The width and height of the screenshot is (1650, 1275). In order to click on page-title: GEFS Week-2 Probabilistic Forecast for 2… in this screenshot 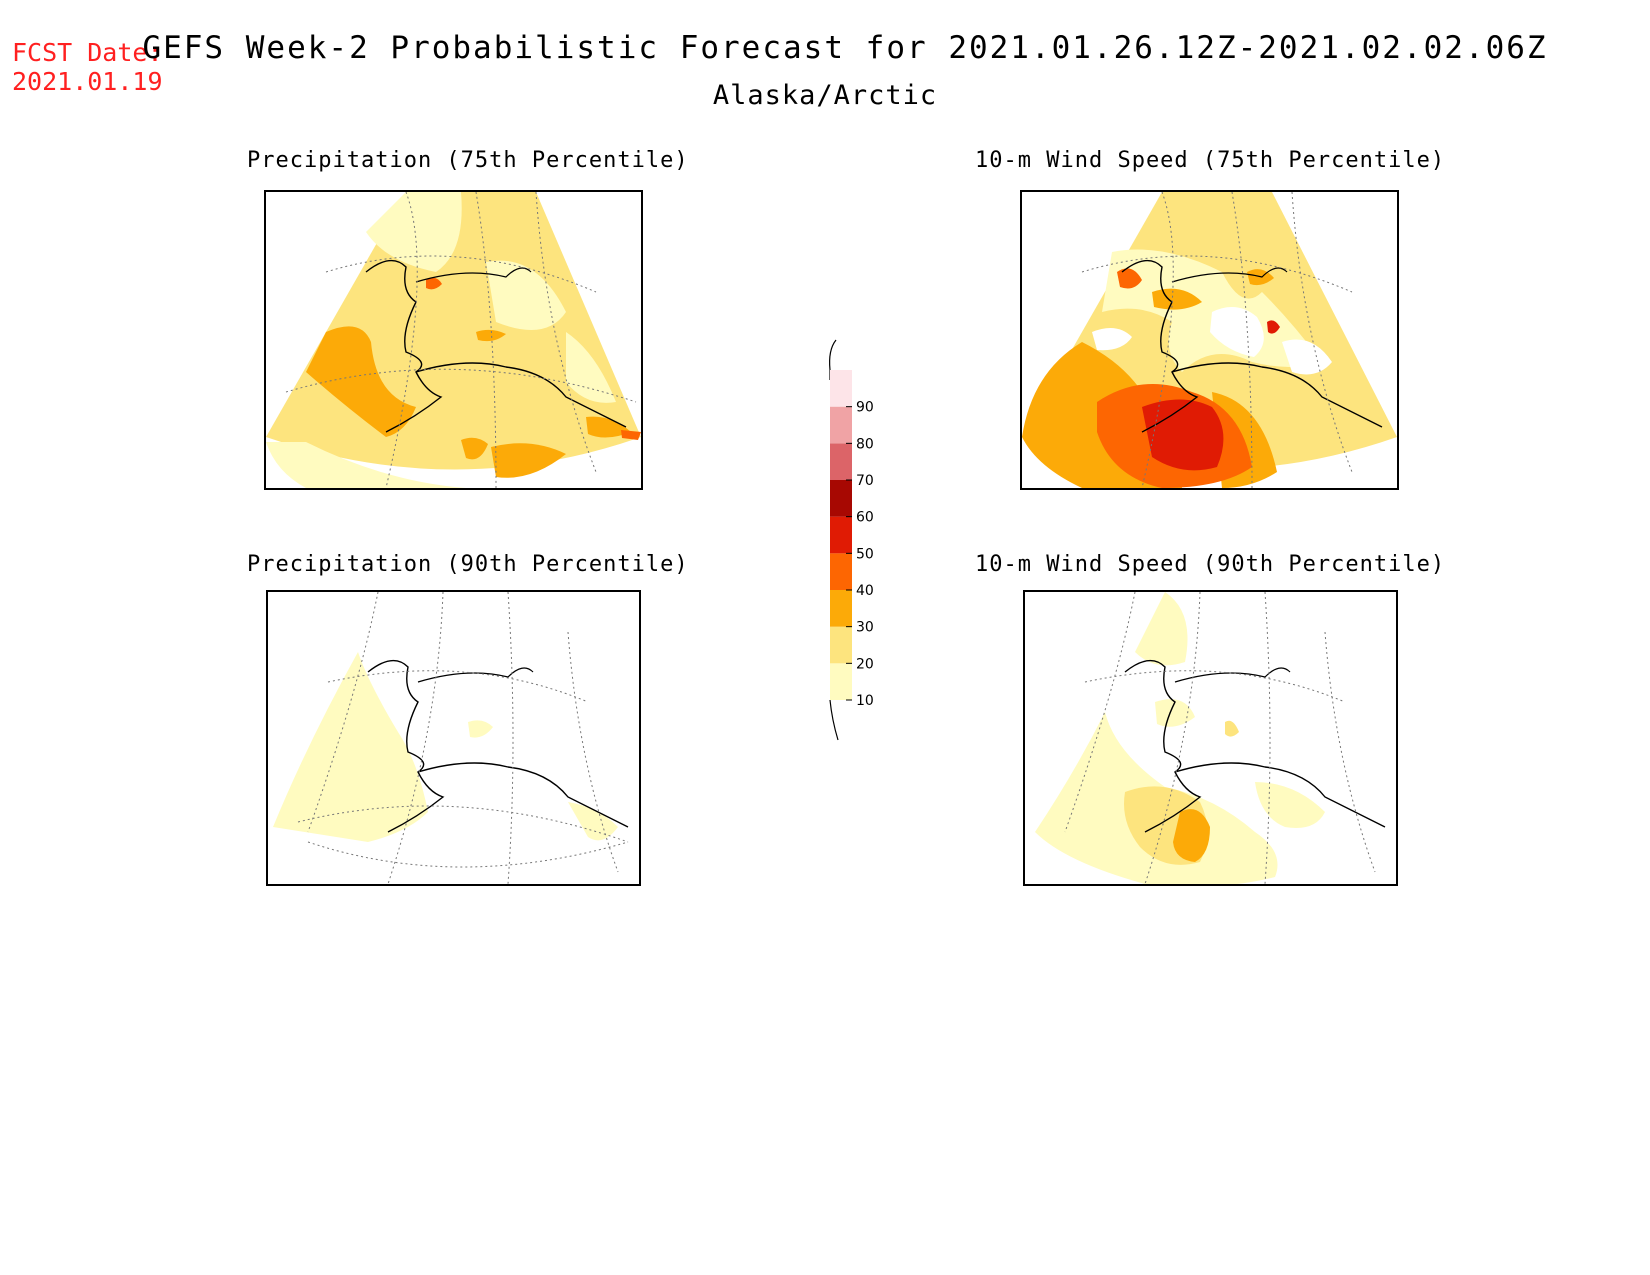, I will do `click(825, 48)`.